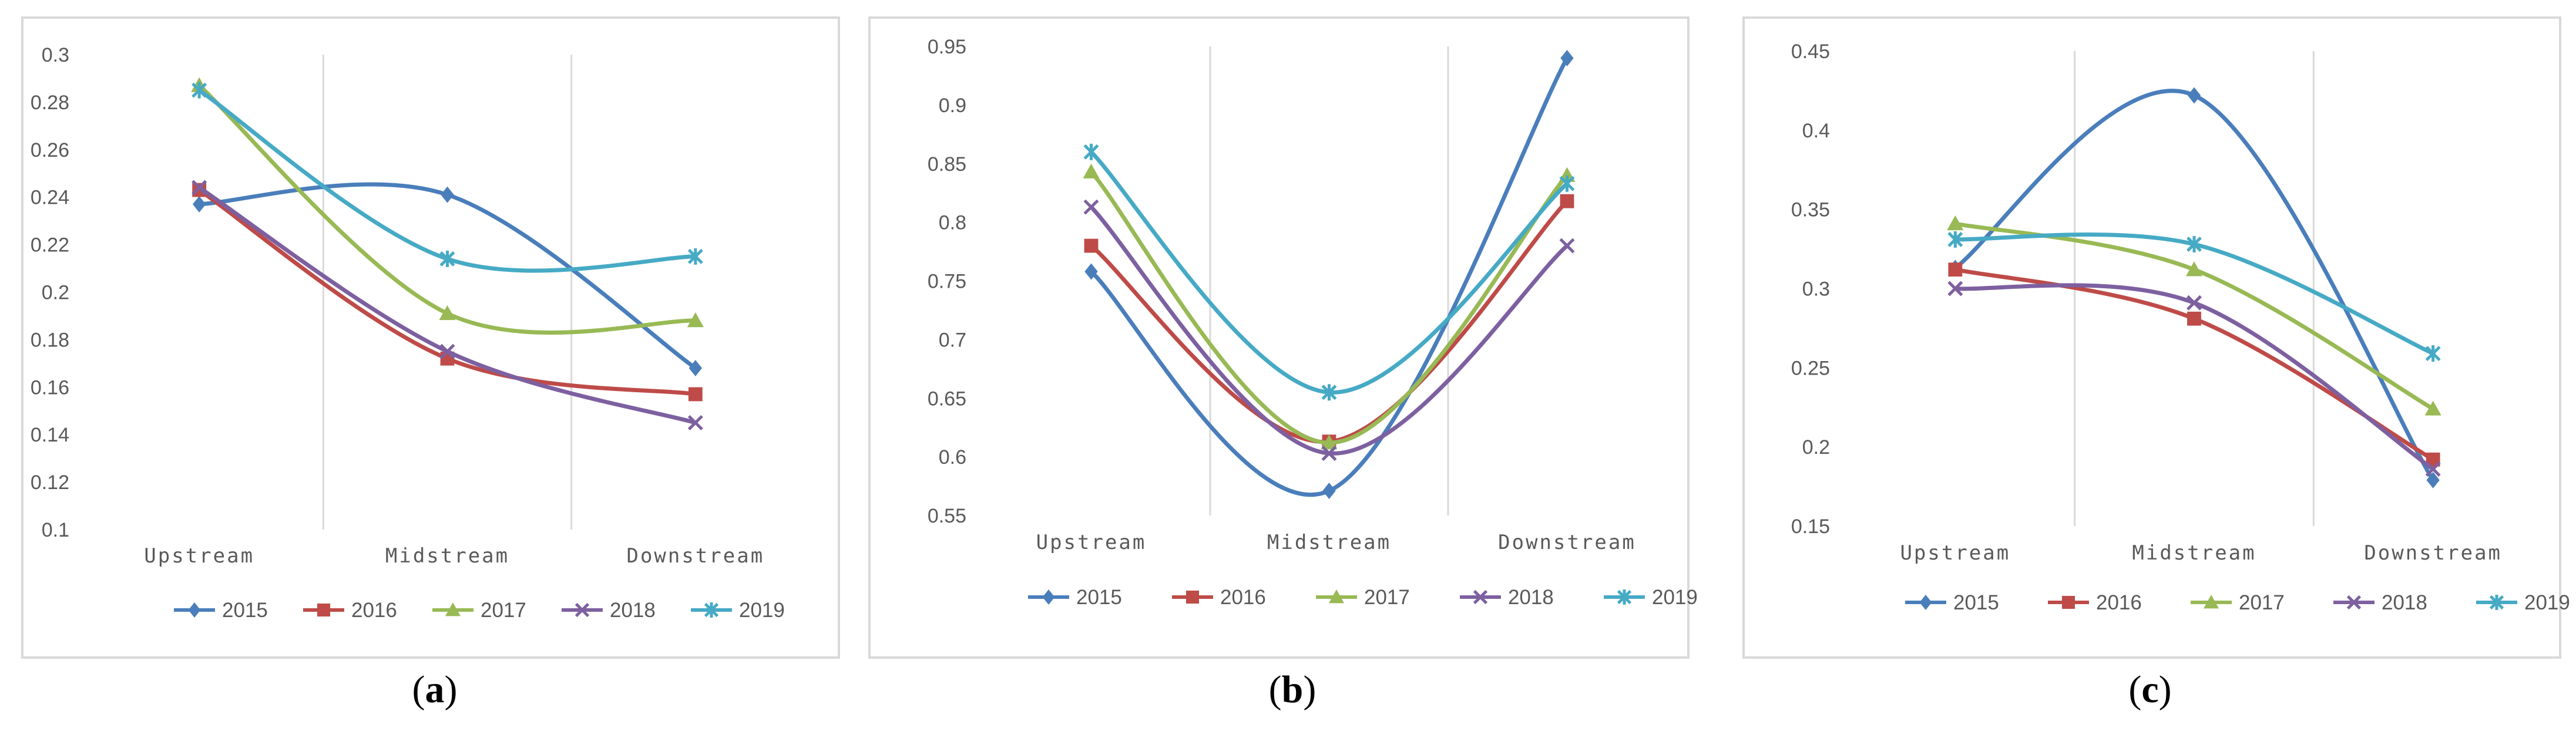 The width and height of the screenshot is (2576, 738). What do you see at coordinates (1810, 526) in the screenshot?
I see `y-tick-label: 0.15` at bounding box center [1810, 526].